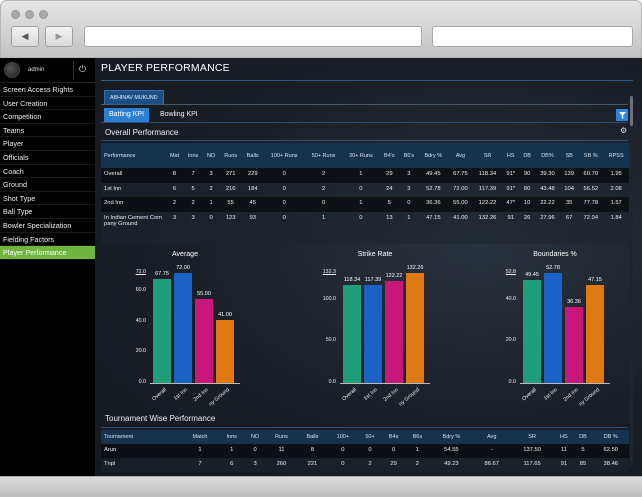  Describe the element at coordinates (160, 418) in the screenshot. I see `tournament-performance-title: Tournament Wise Performance` at that location.